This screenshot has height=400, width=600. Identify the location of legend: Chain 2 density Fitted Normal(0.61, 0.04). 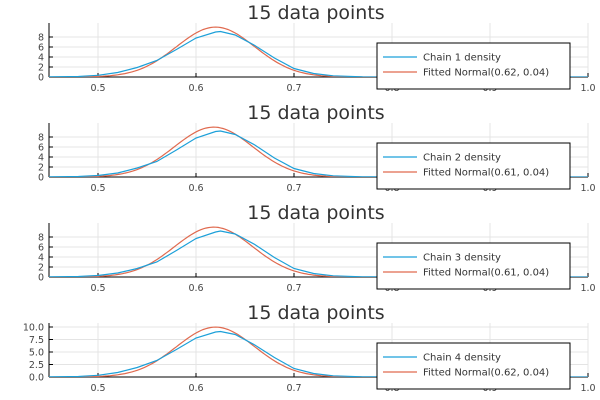
(473, 166).